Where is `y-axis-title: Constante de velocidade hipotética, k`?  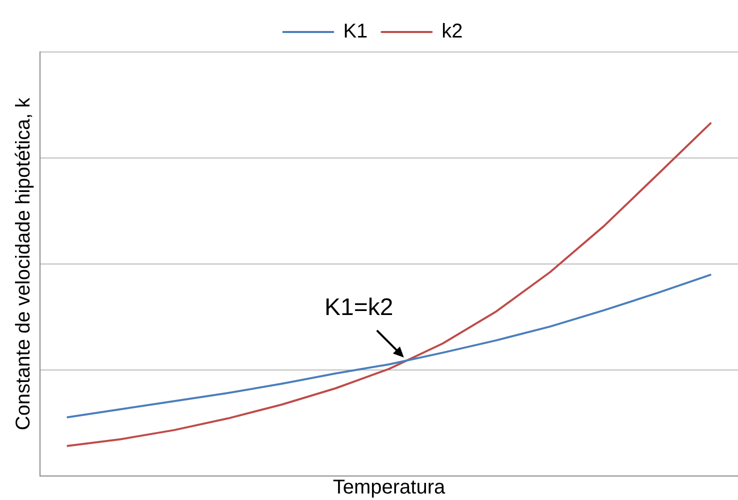
y-axis-title: Constante de velocidade hipotética, k is located at coordinates (23, 263).